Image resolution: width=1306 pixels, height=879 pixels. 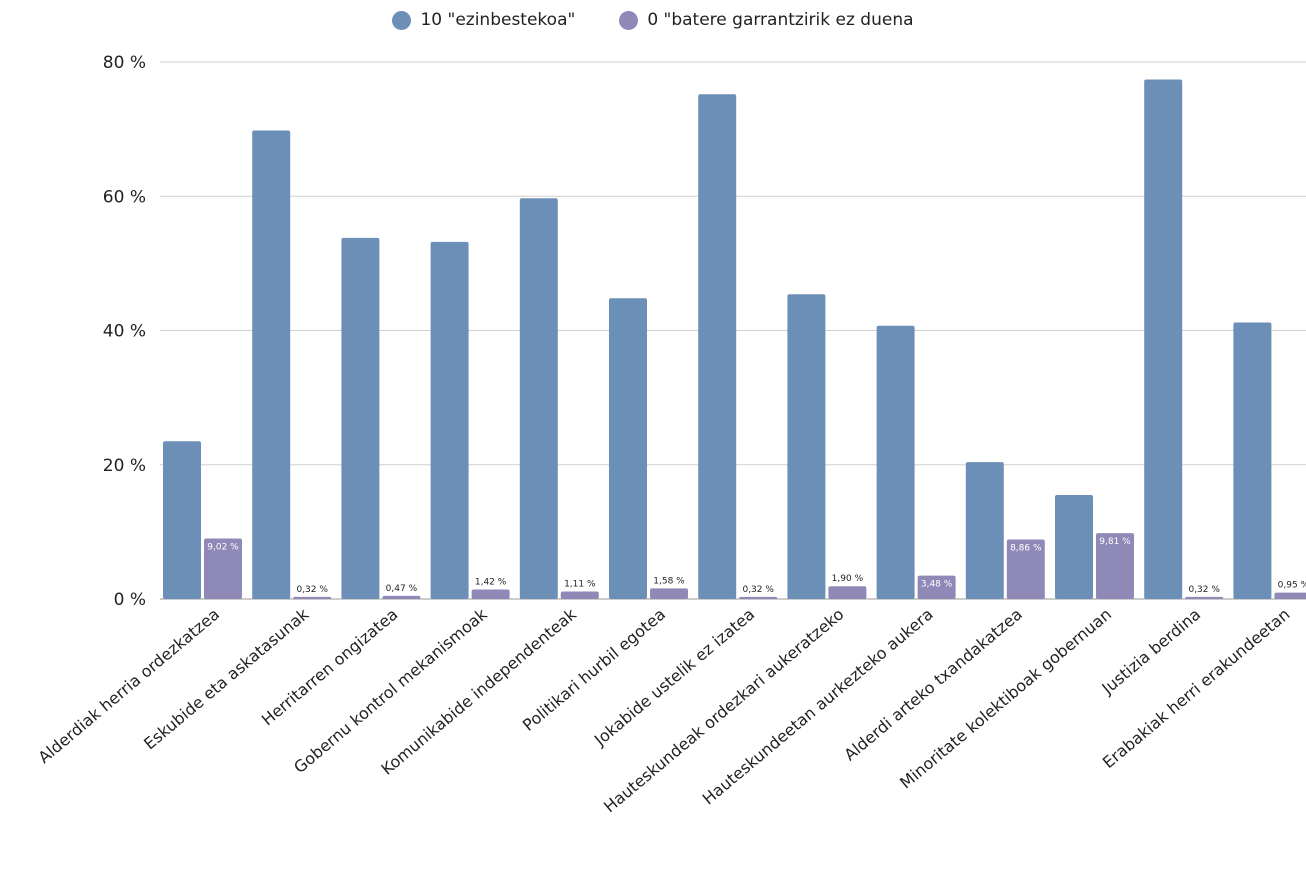 I want to click on data-label: 0,95 %, so click(x=1292, y=586).